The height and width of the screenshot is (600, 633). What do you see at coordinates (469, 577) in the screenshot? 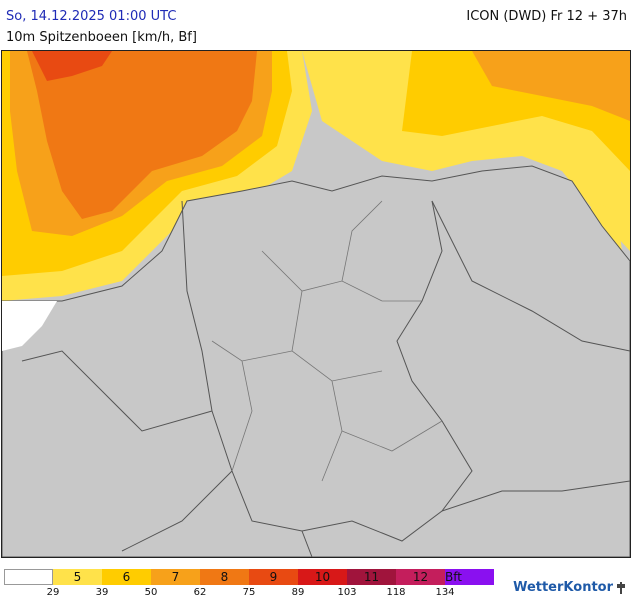
I see `legend-cell-9: Bft` at bounding box center [469, 577].